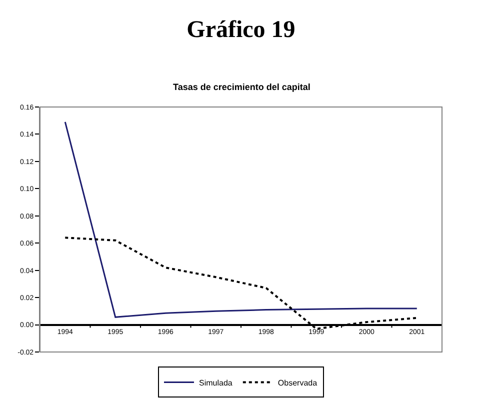 This screenshot has height=410, width=495. I want to click on chart-subtitle: Tasas de crecimiento del capital, so click(241, 87).